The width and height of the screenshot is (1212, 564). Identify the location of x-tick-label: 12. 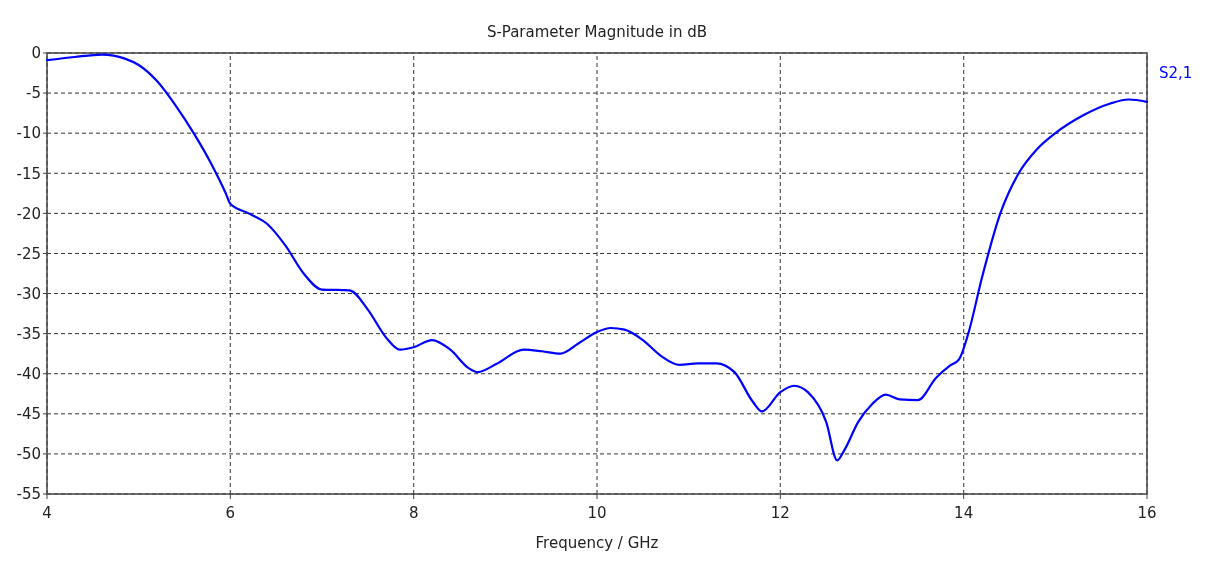
(780, 513).